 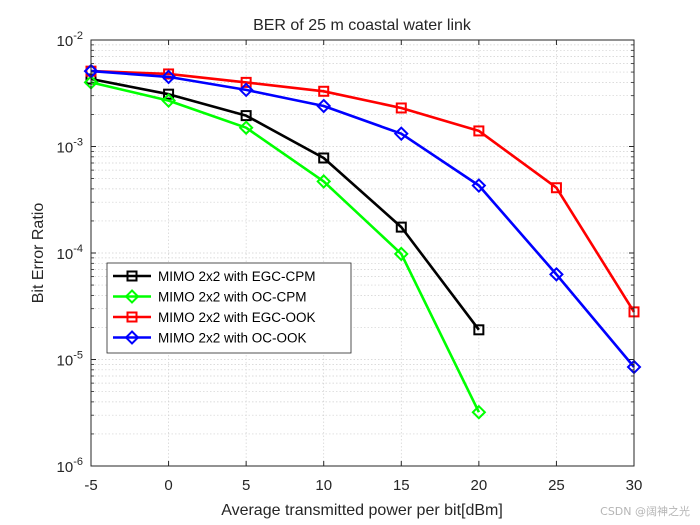 What do you see at coordinates (70, 253) in the screenshot?
I see `y-tick-label: 10⁻⁴` at bounding box center [70, 253].